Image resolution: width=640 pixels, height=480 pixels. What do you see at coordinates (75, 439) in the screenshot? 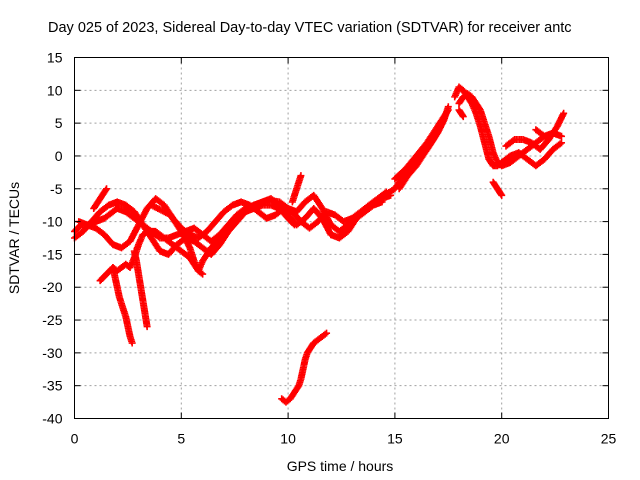
I see `x-tick-label: 0` at bounding box center [75, 439].